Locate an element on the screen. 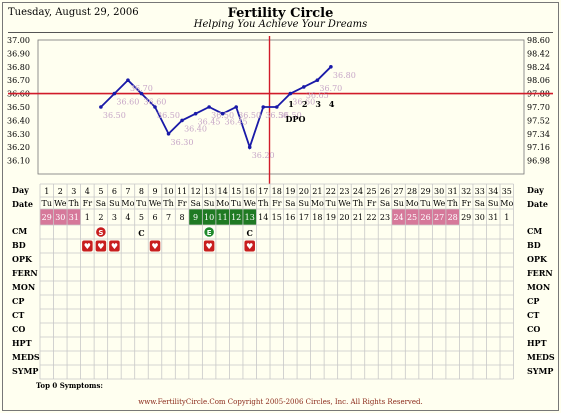  row-label-right-date: Date is located at coordinates (537, 204).